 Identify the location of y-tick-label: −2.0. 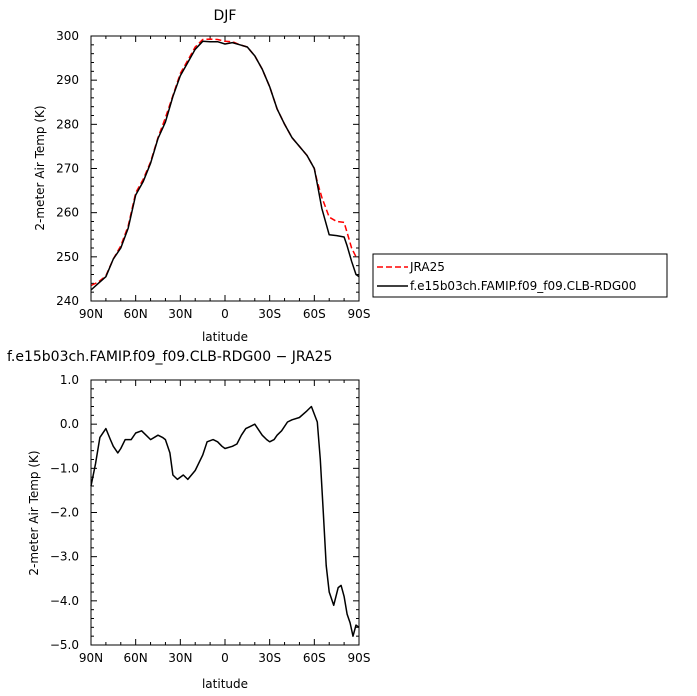
(64, 513).